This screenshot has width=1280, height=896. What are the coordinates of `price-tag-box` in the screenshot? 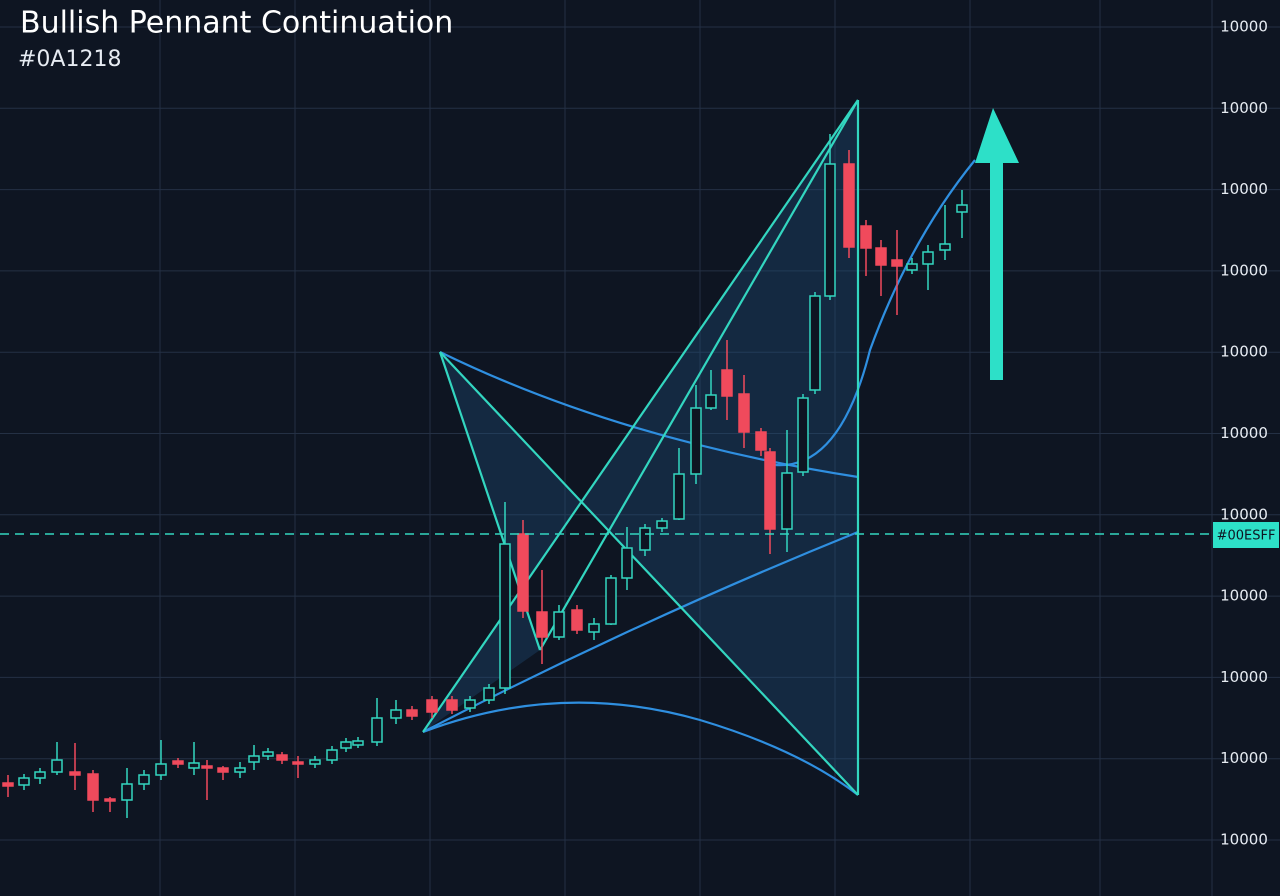 It's located at (1246, 535).